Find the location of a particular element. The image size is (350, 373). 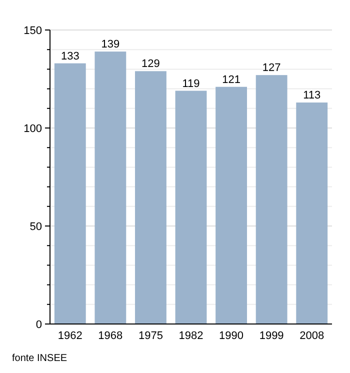

data-label: 121 is located at coordinates (231, 80).